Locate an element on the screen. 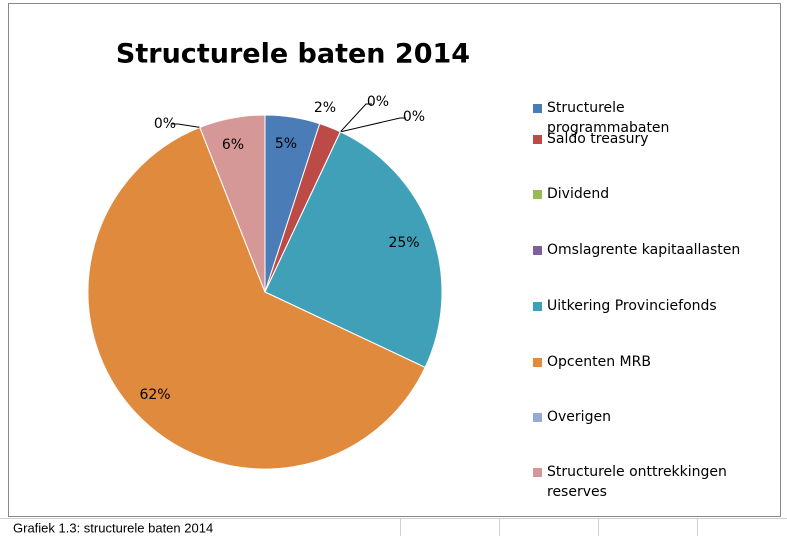  legend-label: Dividend is located at coordinates (578, 194).